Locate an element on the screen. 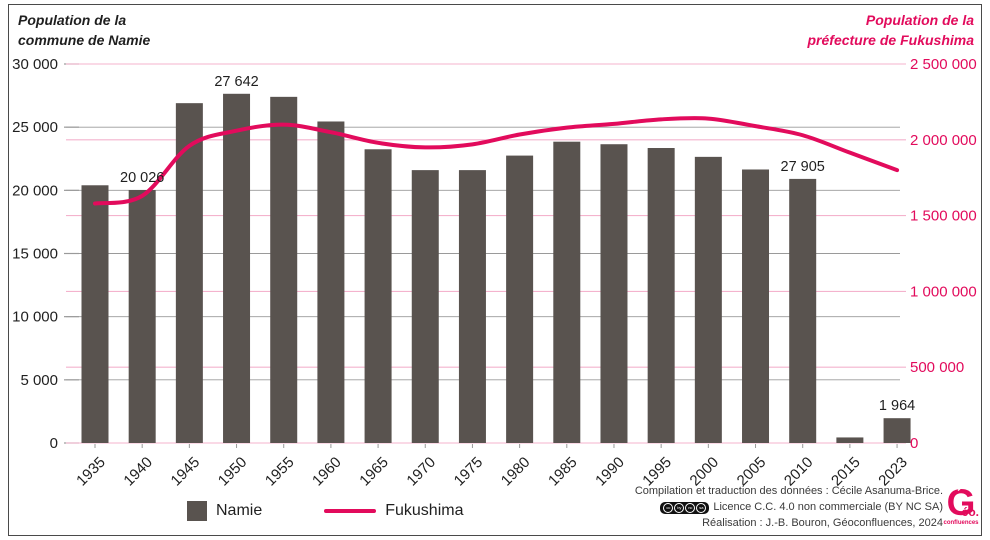  x-tick-label-1970: 1970 is located at coordinates (421, 472).